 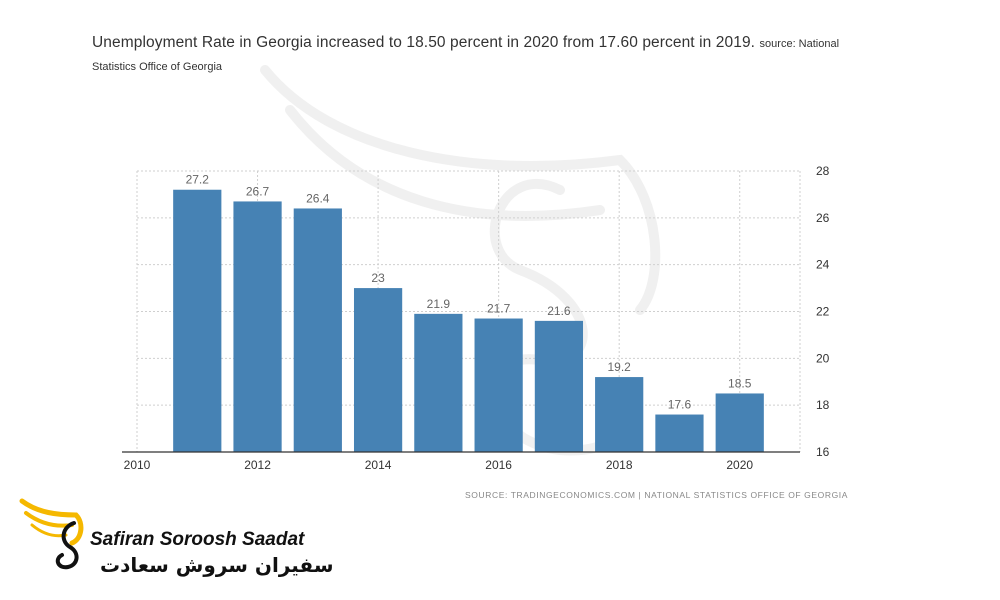 What do you see at coordinates (739, 465) in the screenshot?
I see `x-tick-label: 2020` at bounding box center [739, 465].